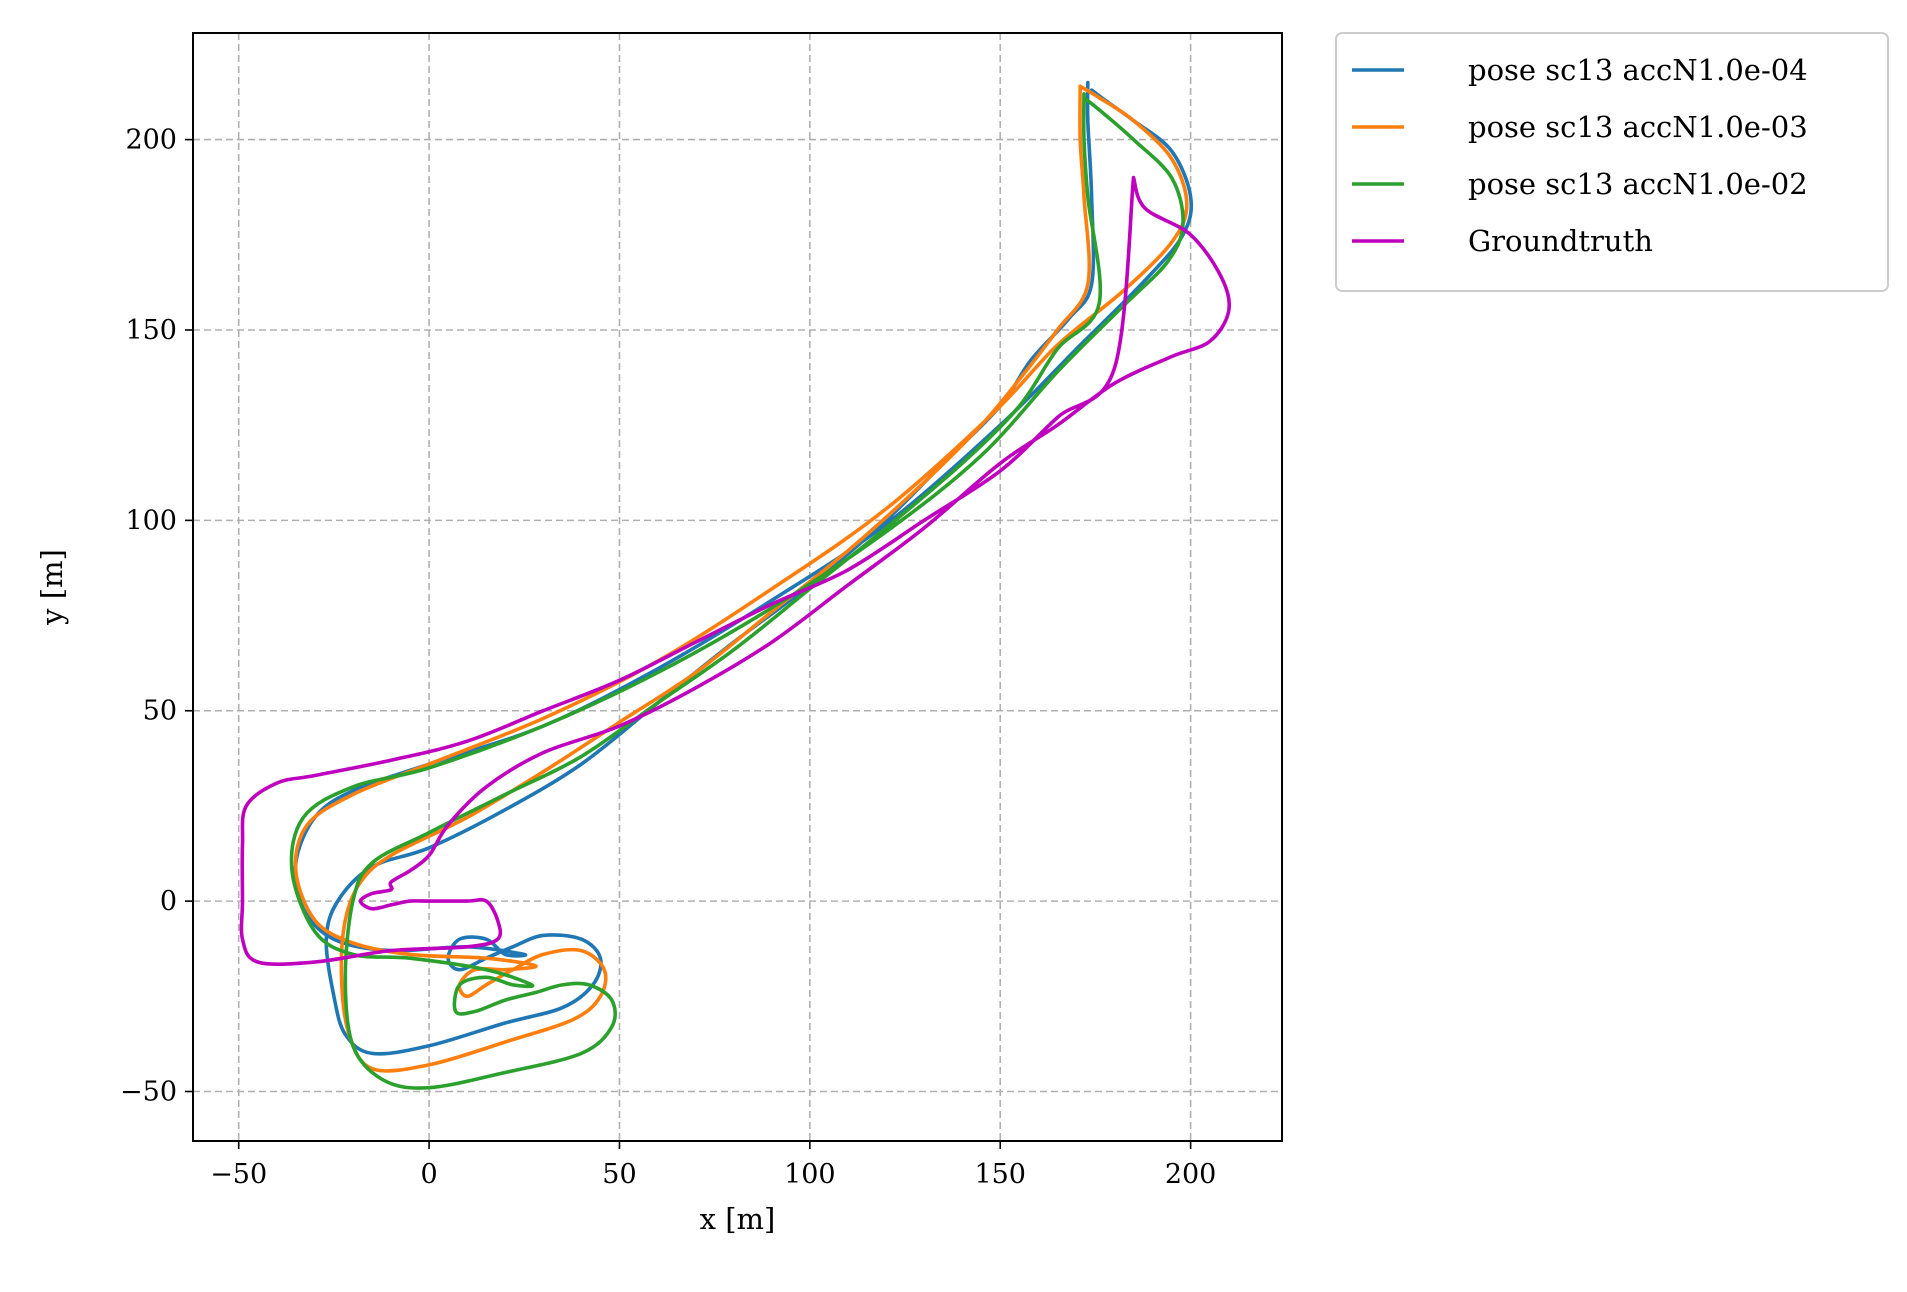 This screenshot has height=1292, width=1907. I want to click on x-tick-label: −50, so click(238, 1174).